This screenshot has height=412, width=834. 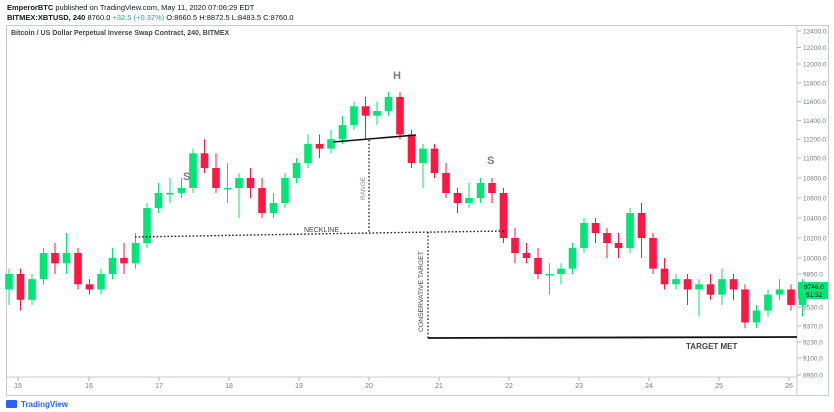 What do you see at coordinates (789, 386) in the screenshot?
I see `x-tick-label: 26` at bounding box center [789, 386].